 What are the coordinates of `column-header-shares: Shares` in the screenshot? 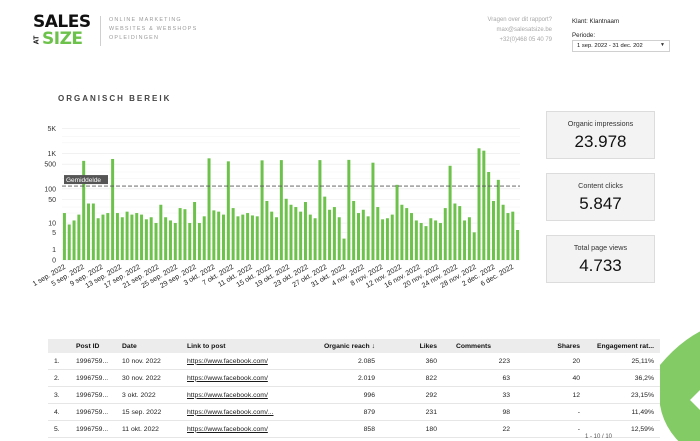 It's located at (568, 346).